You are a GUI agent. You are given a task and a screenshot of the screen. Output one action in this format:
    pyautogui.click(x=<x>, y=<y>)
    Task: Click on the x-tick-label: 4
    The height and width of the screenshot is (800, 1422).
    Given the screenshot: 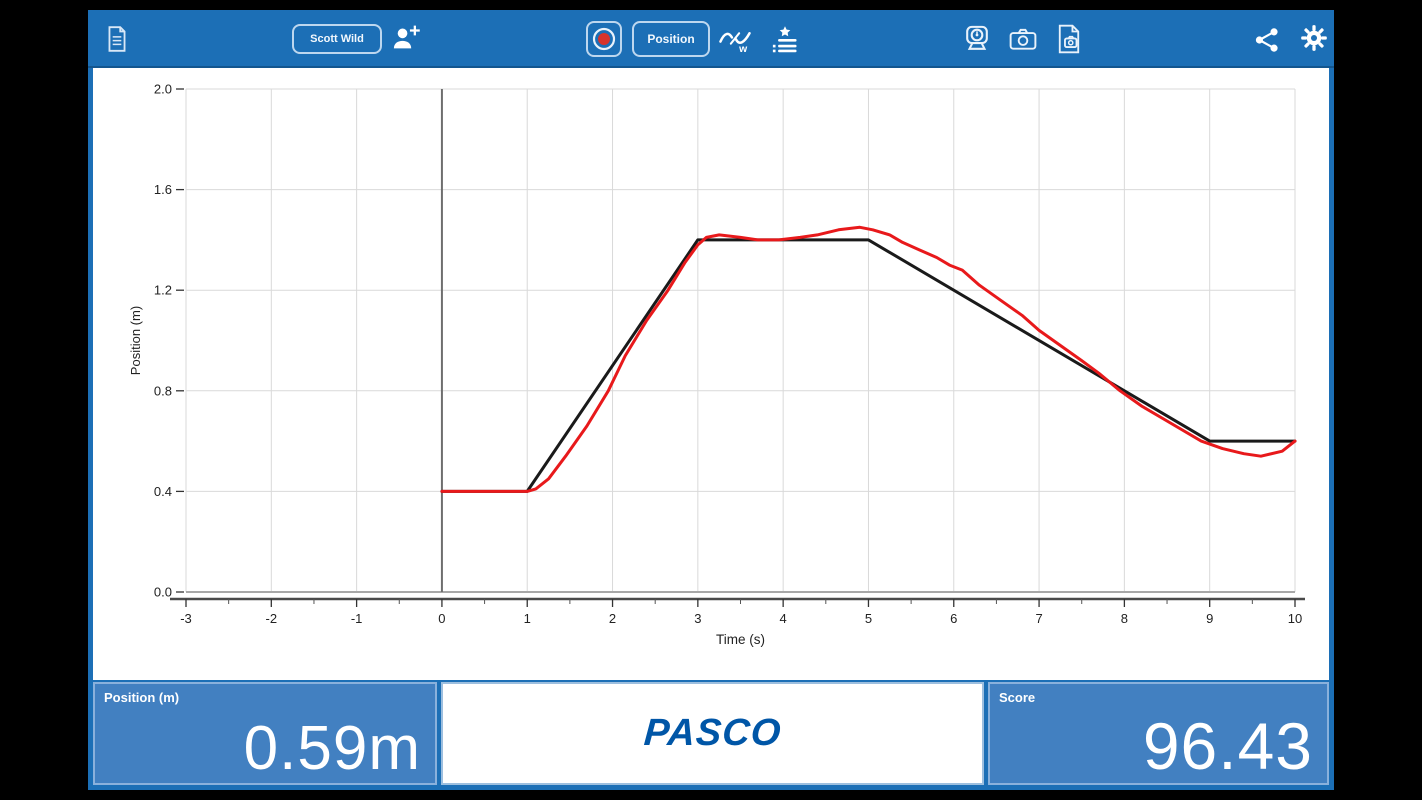 What is the action you would take?
    pyautogui.click(x=783, y=618)
    